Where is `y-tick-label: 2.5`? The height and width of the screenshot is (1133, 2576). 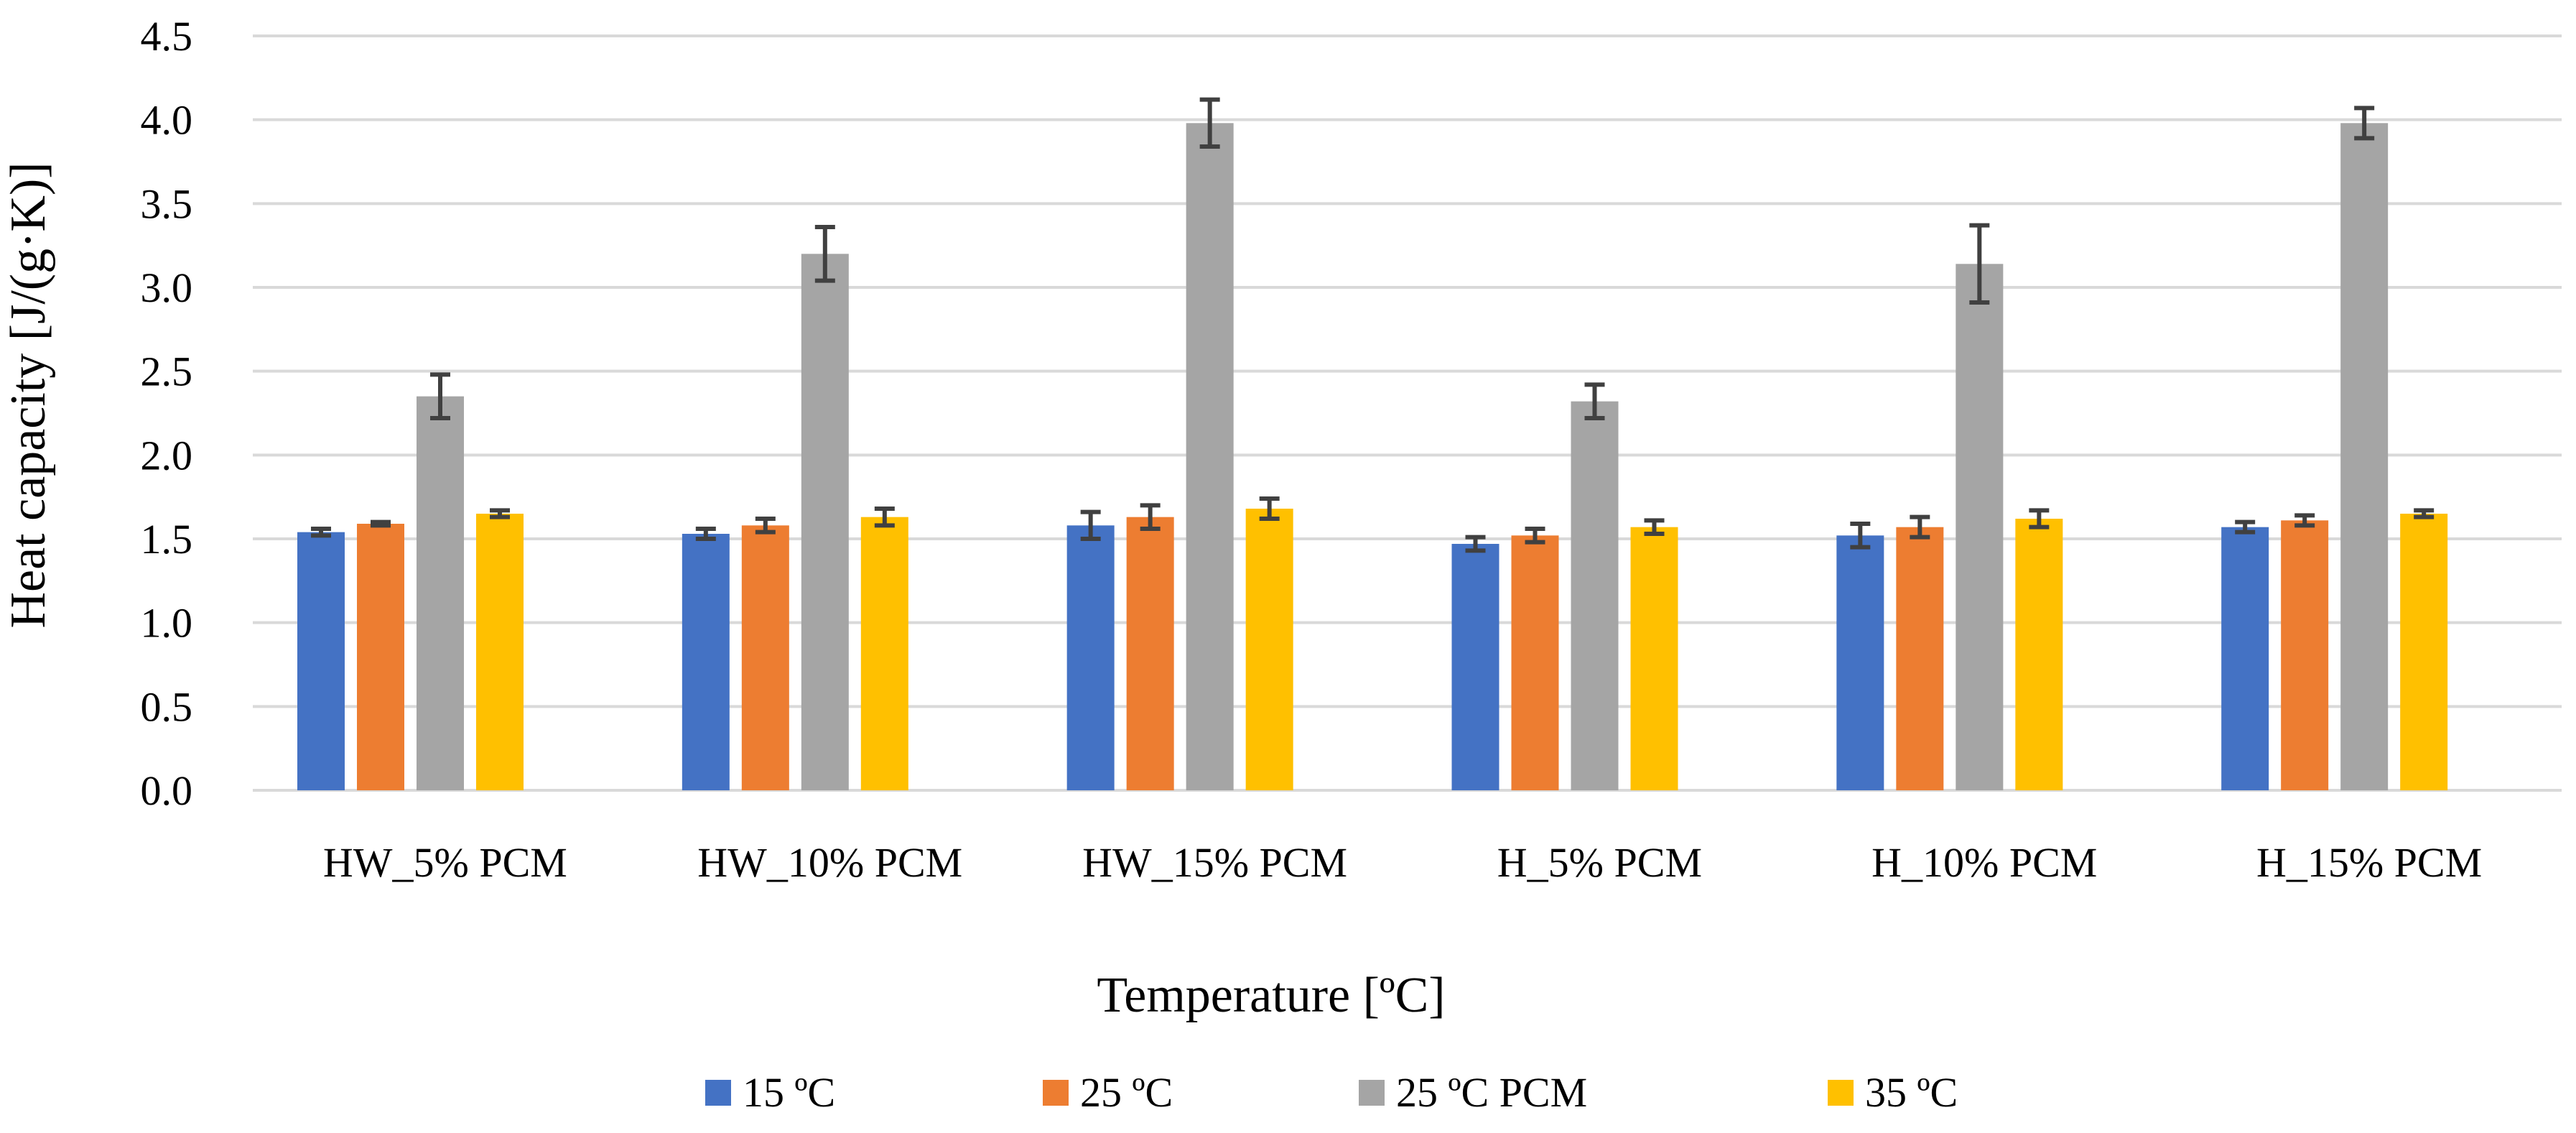 y-tick-label: 2.5 is located at coordinates (167, 371).